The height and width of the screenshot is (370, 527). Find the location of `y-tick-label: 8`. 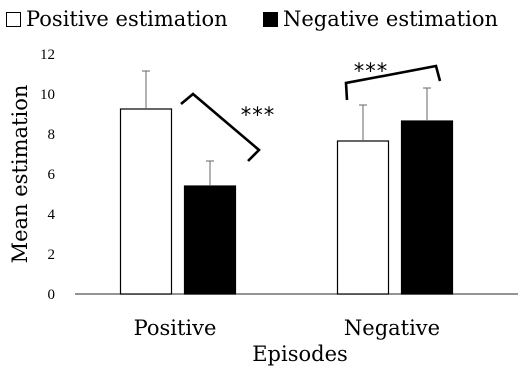

y-tick-label: 8 is located at coordinates (52, 135).